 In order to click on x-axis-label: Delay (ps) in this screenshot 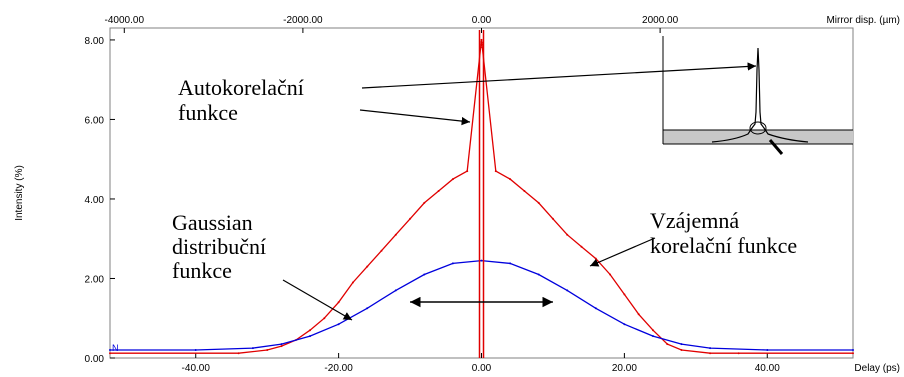, I will do `click(877, 368)`.